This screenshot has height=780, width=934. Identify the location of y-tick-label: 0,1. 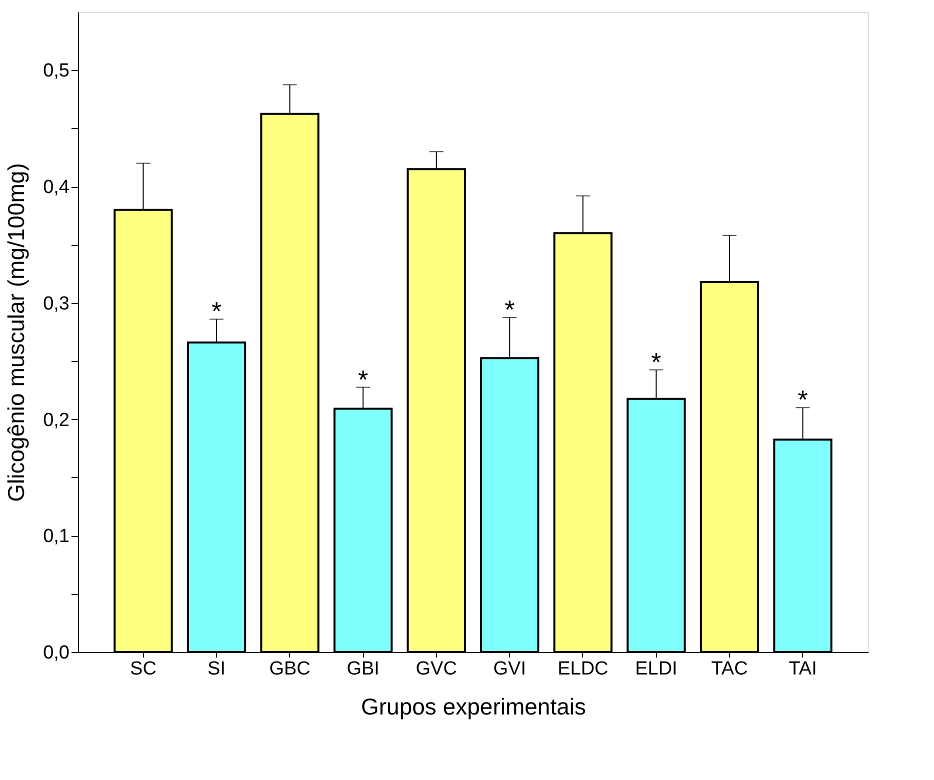
(56, 537).